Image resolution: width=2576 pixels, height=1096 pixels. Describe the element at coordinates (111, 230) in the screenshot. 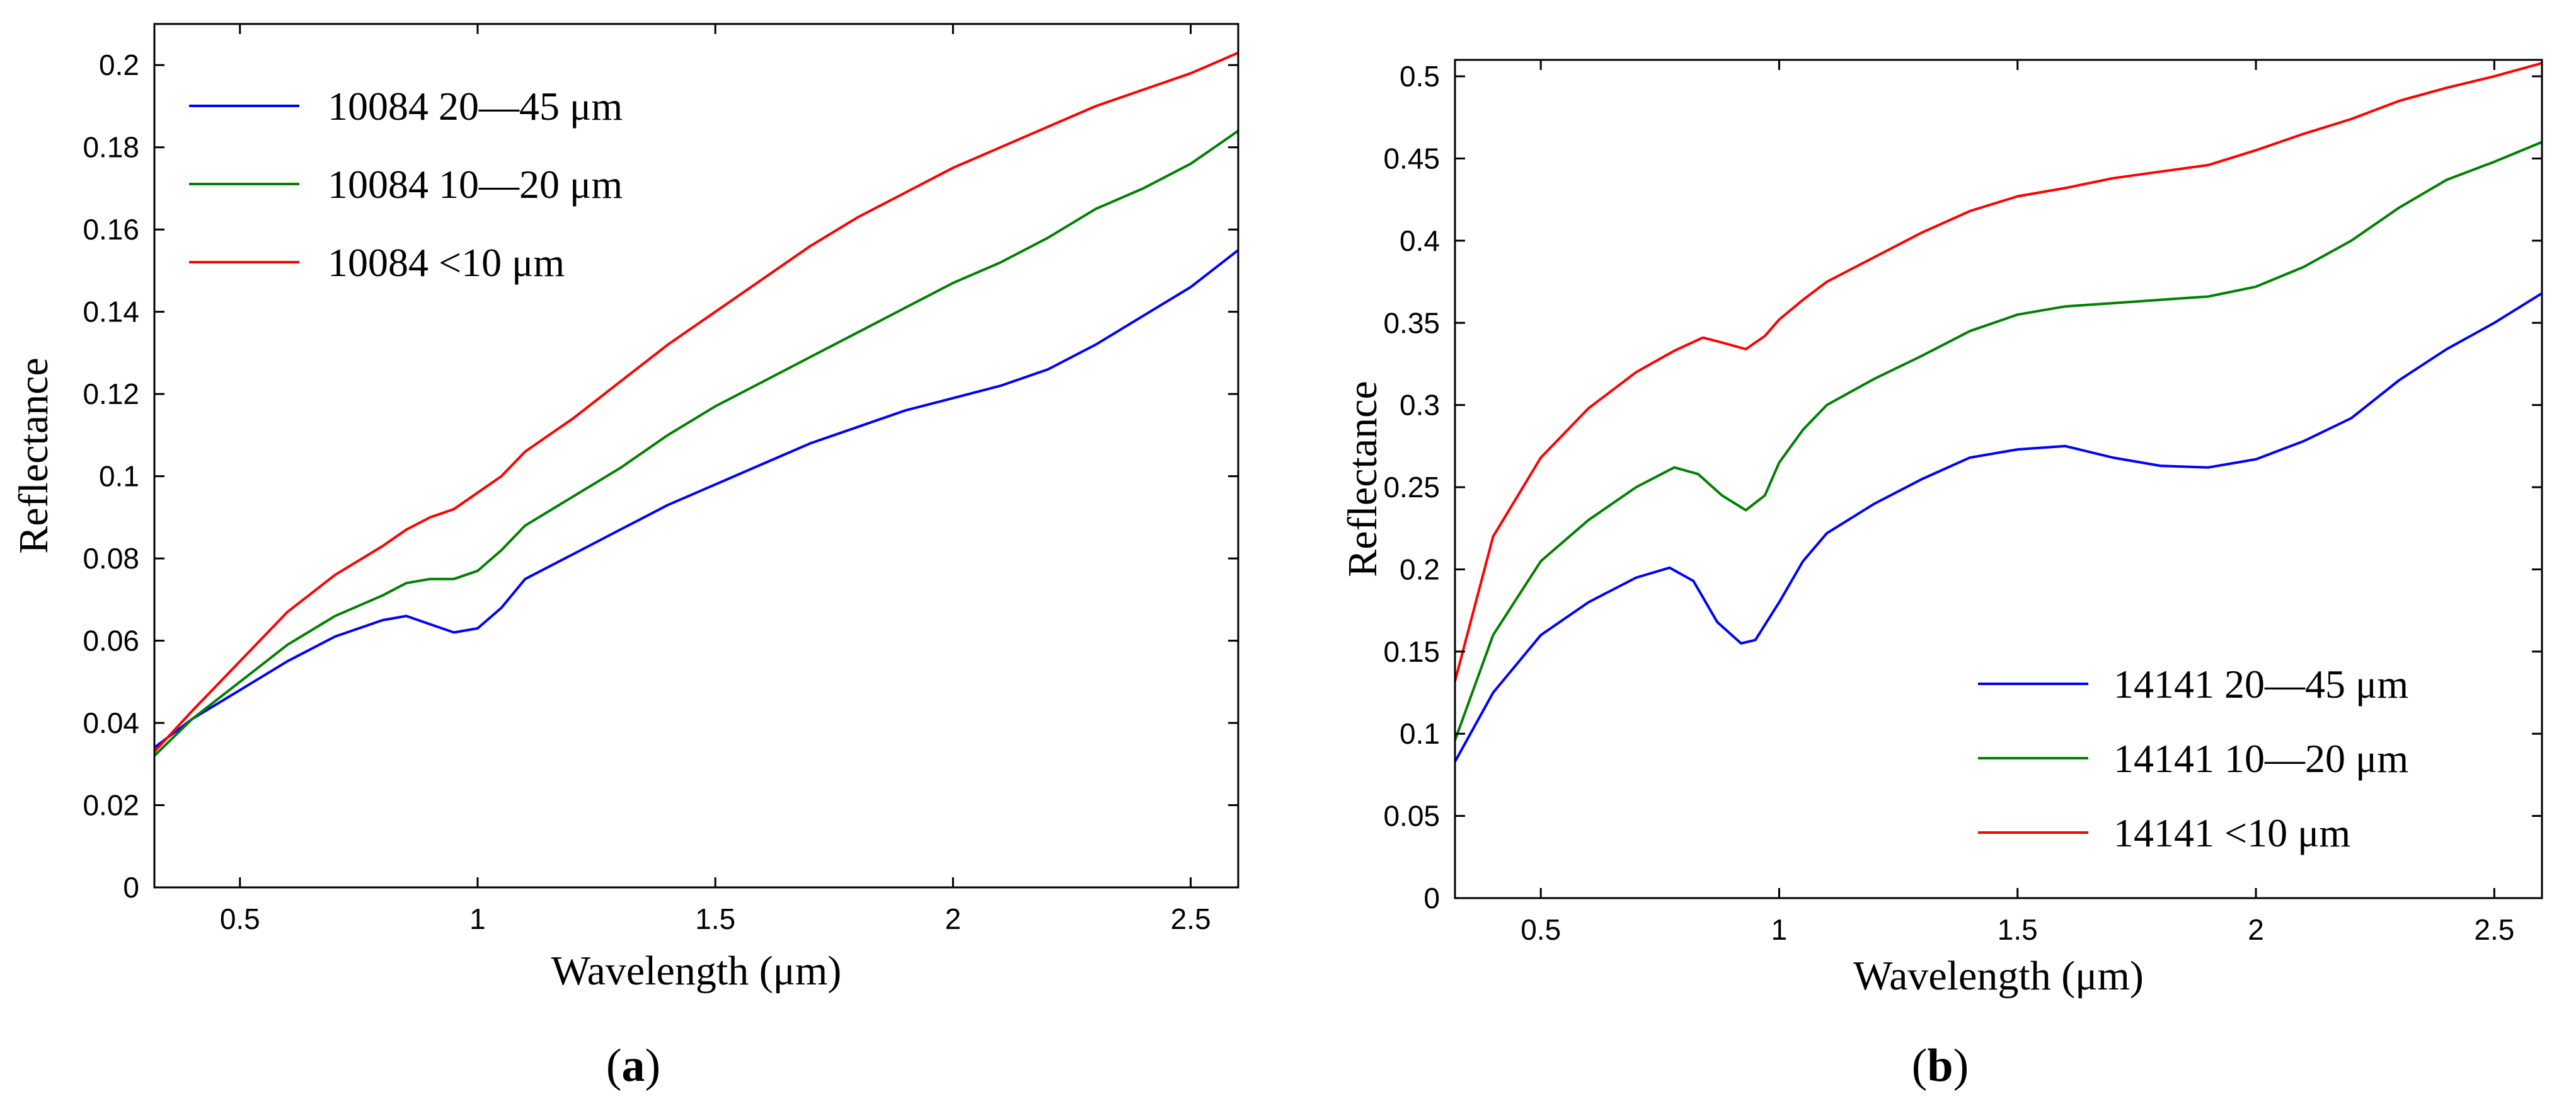

I see `chart-a-ytick-label: 0.16` at that location.